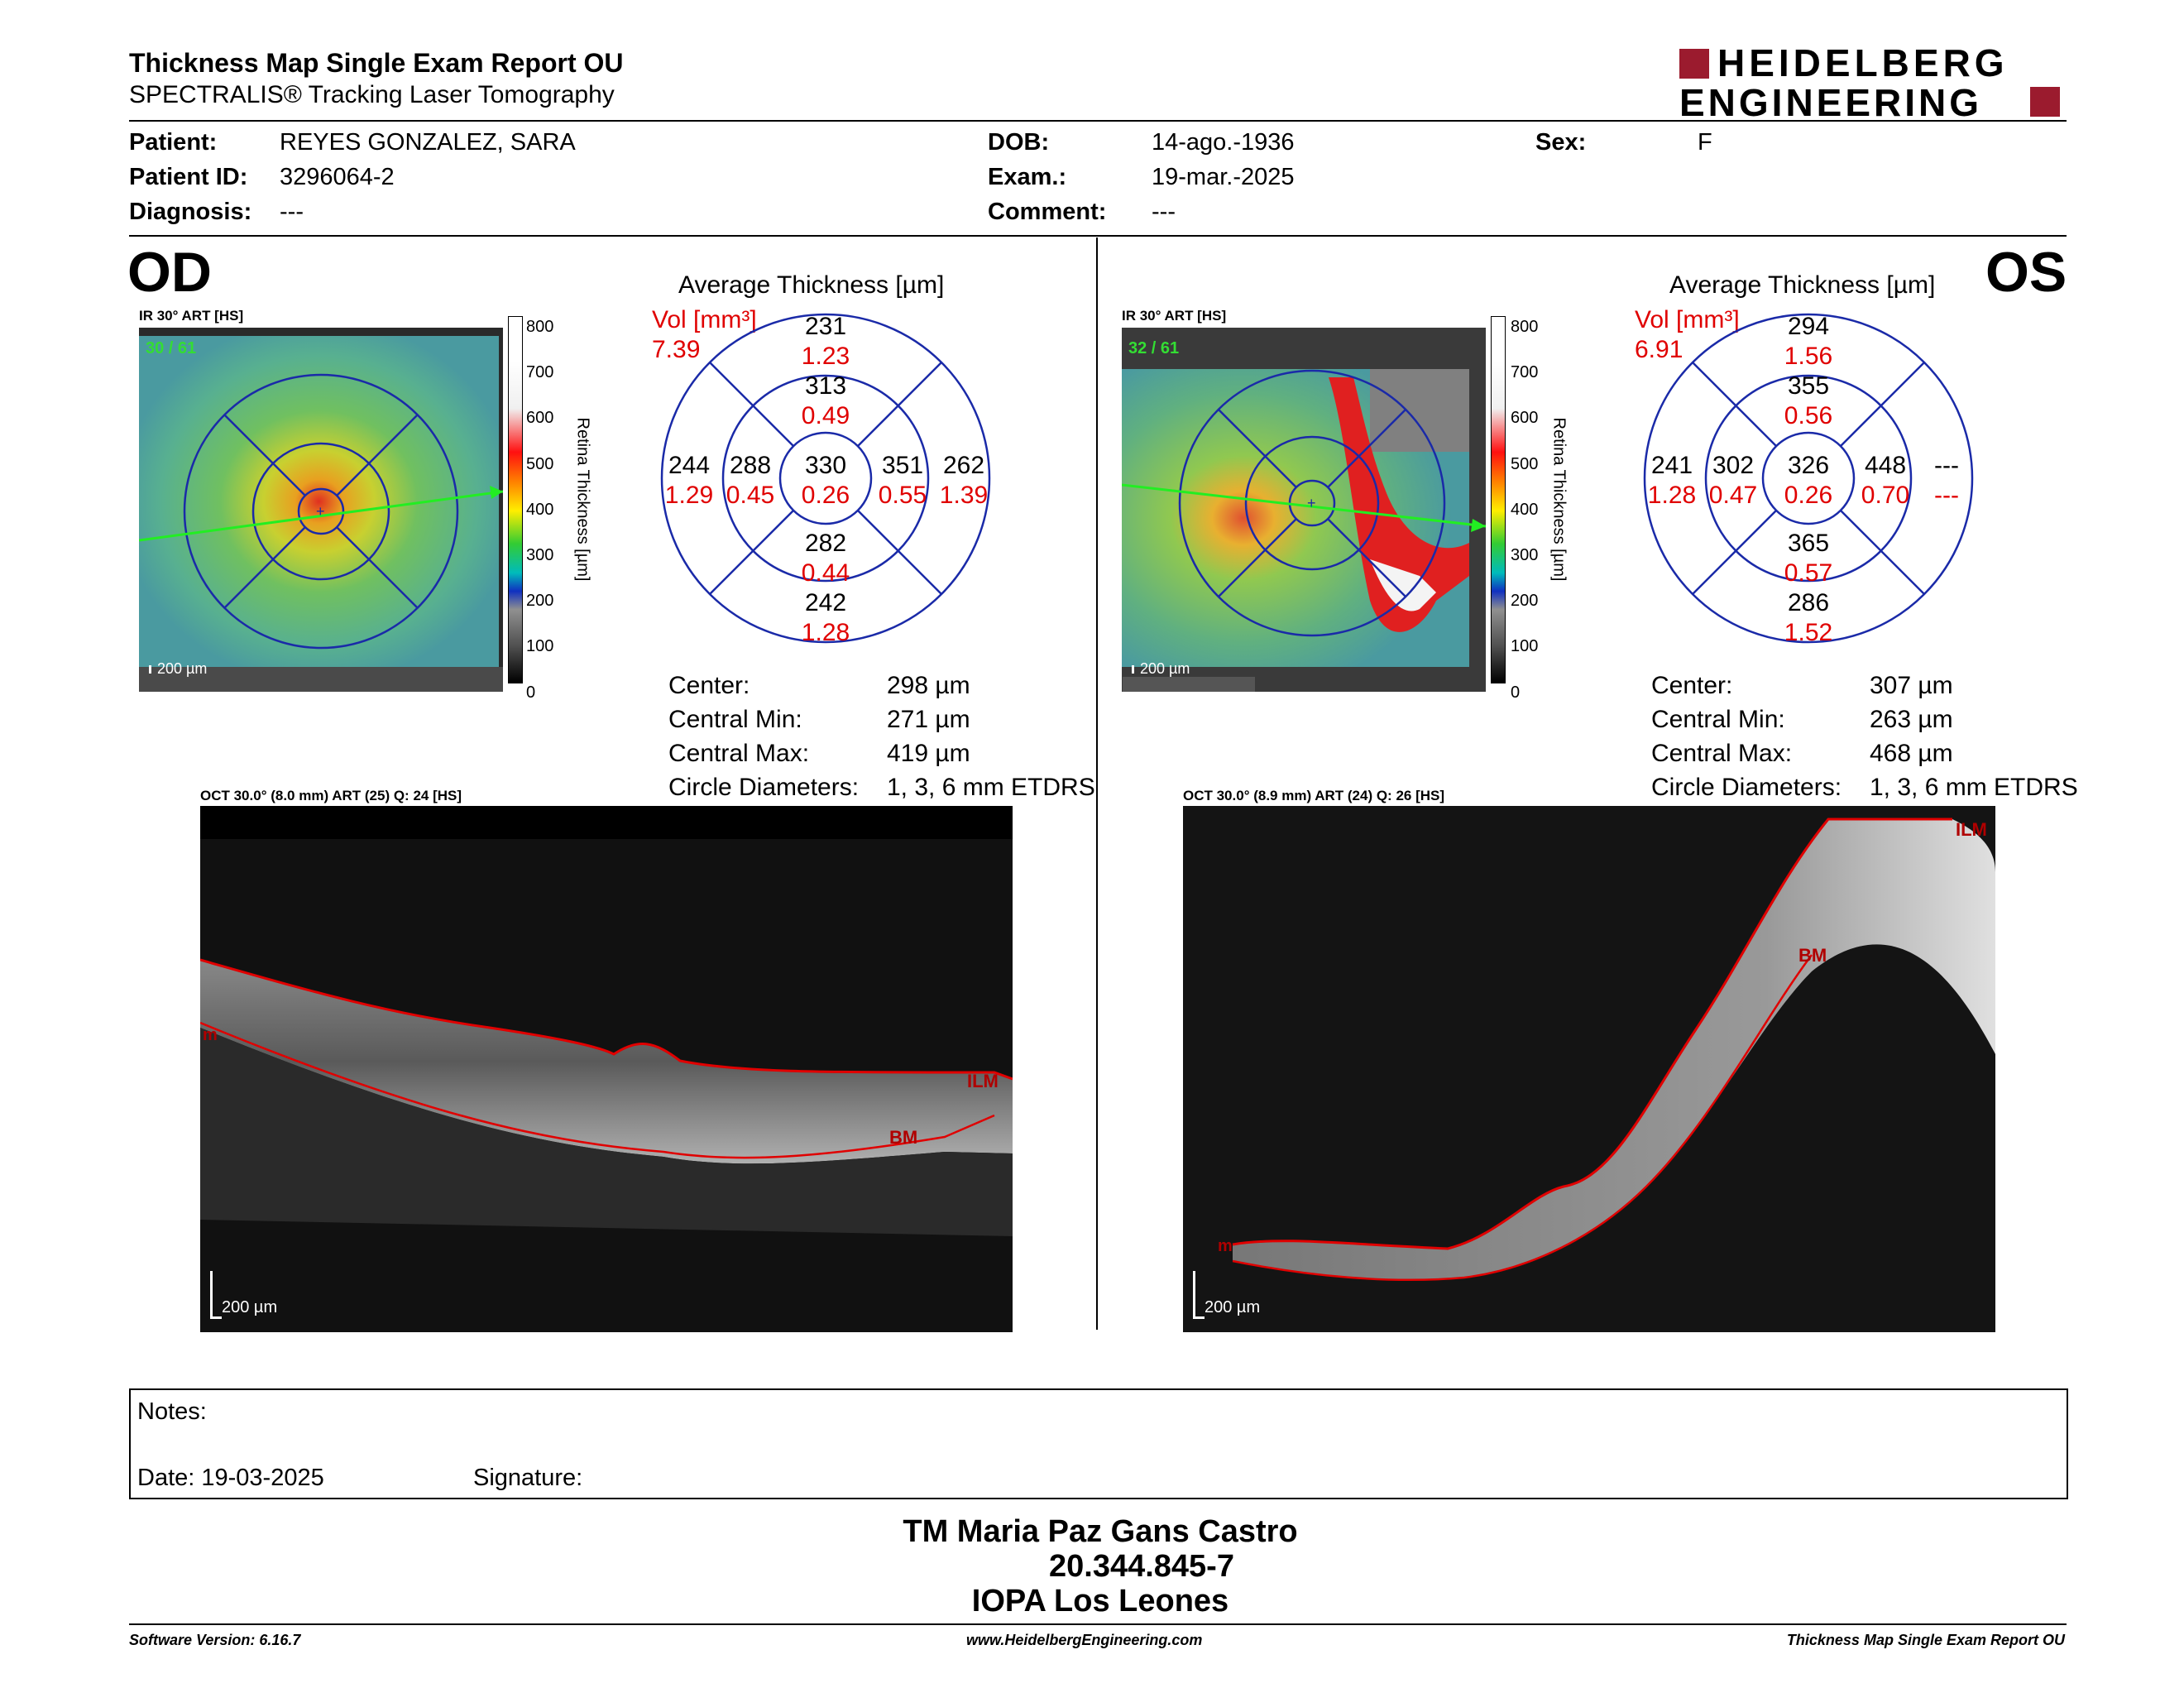  Describe the element at coordinates (991, 787) in the screenshot. I see `od-stat-diam-value: 1, 3, 6 mm ETDRS` at that location.